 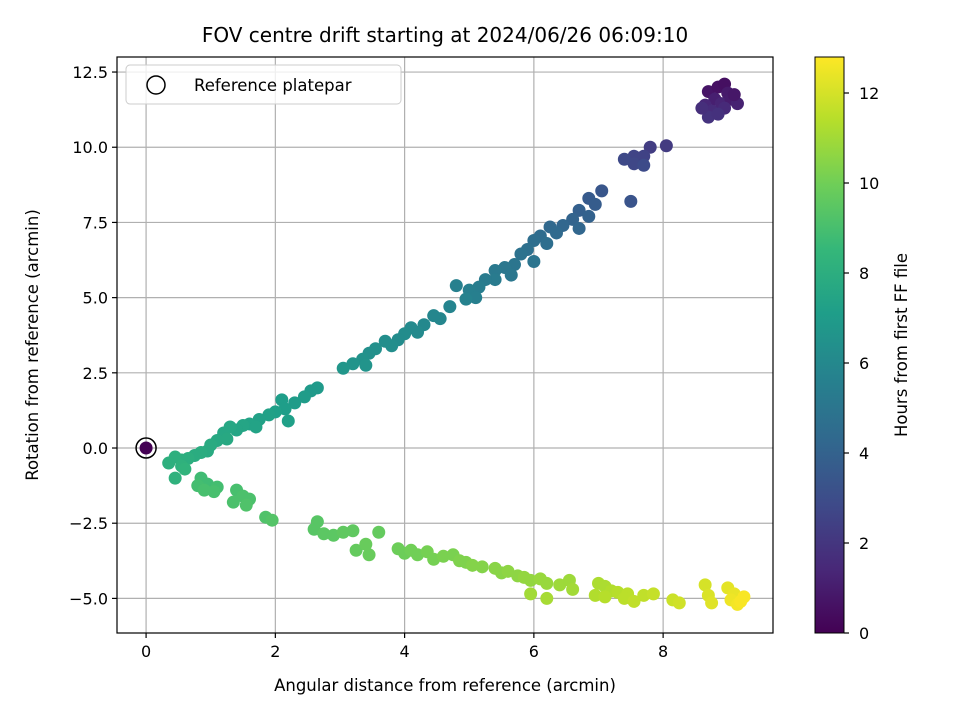 What do you see at coordinates (864, 543) in the screenshot?
I see `colorbar-tick-label: 2` at bounding box center [864, 543].